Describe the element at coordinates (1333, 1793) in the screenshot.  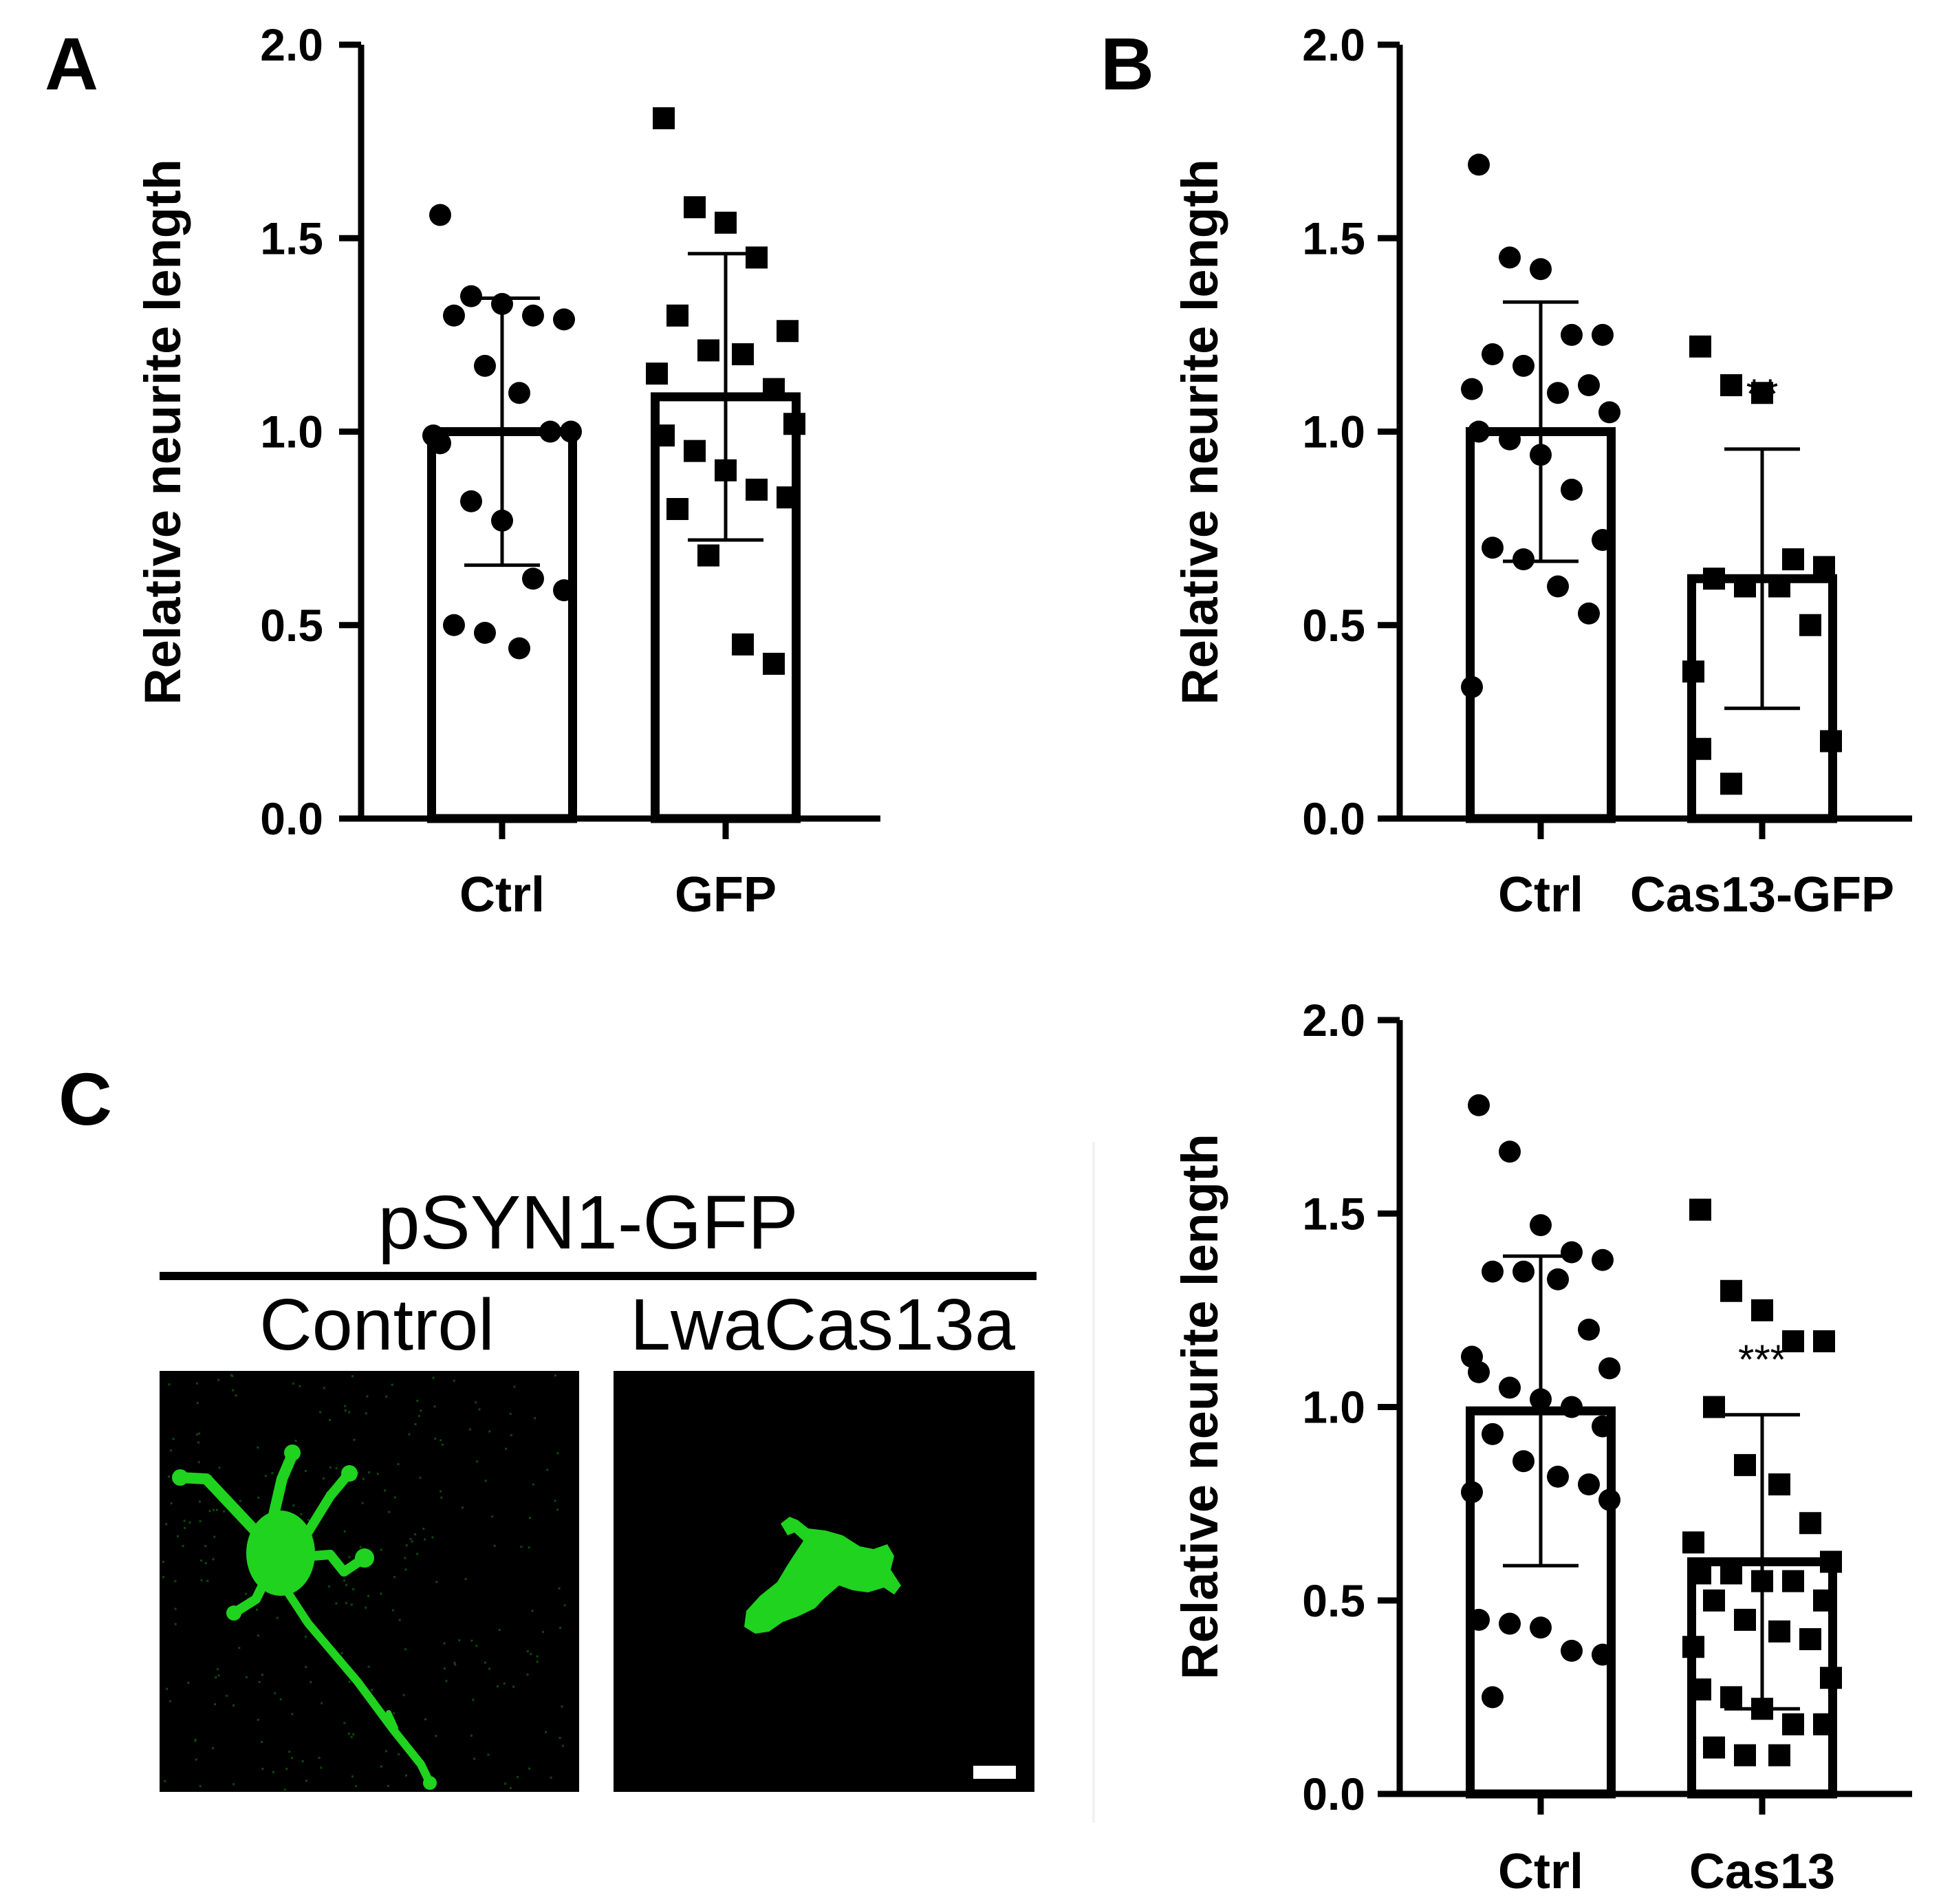
I see `y-tick-label: 0.0` at that location.